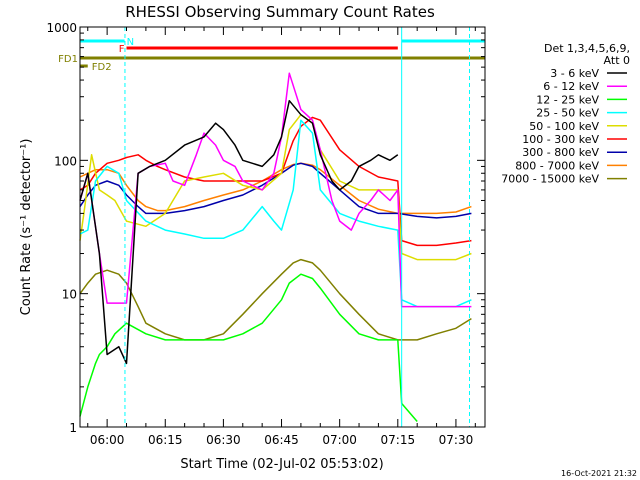 This screenshot has height=480, width=640. I want to click on chart-title: RHESSI Observing Summary Count Rates, so click(280, 12).